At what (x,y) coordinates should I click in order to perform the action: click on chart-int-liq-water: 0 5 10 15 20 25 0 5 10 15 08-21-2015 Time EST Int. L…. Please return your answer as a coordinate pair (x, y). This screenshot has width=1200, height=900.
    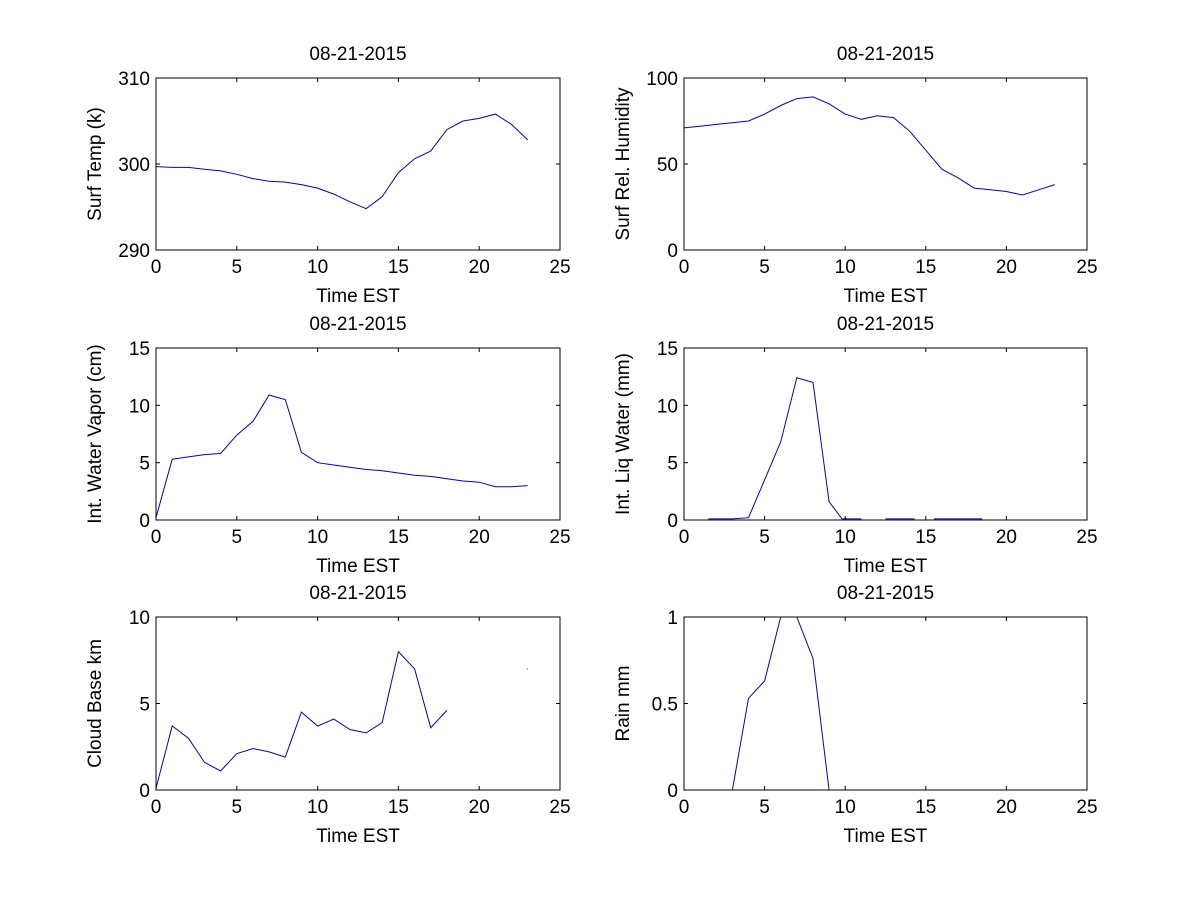
    Looking at the image, I should click on (855, 445).